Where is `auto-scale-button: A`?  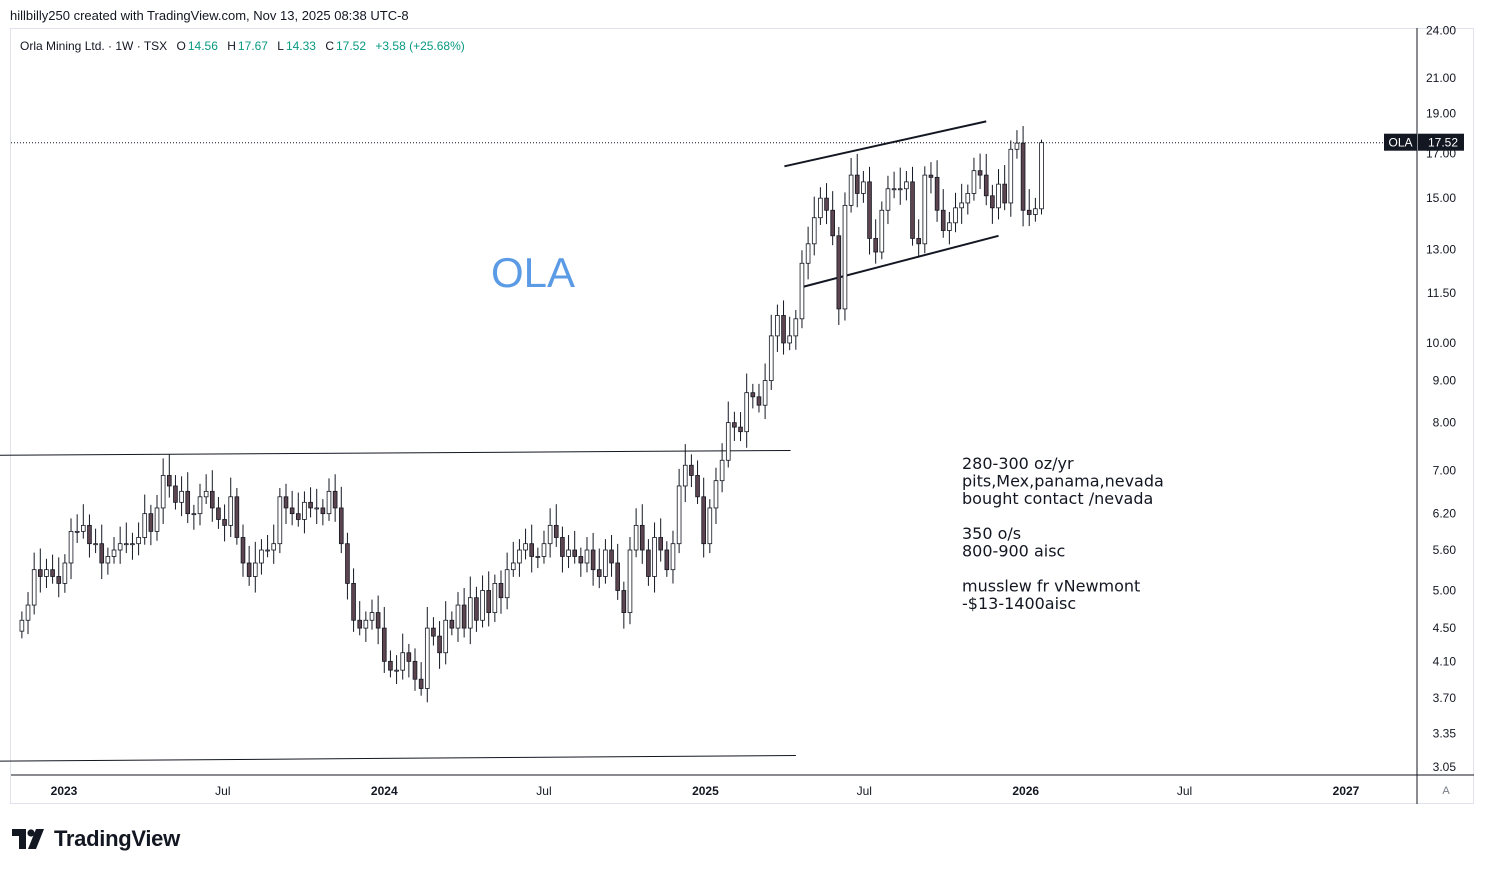
auto-scale-button: A is located at coordinates (1446, 791).